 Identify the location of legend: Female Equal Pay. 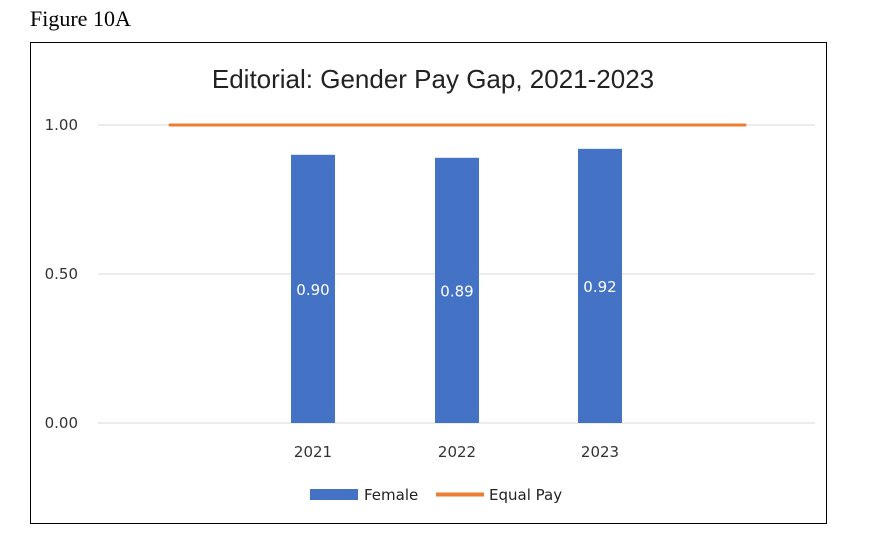
(436, 495).